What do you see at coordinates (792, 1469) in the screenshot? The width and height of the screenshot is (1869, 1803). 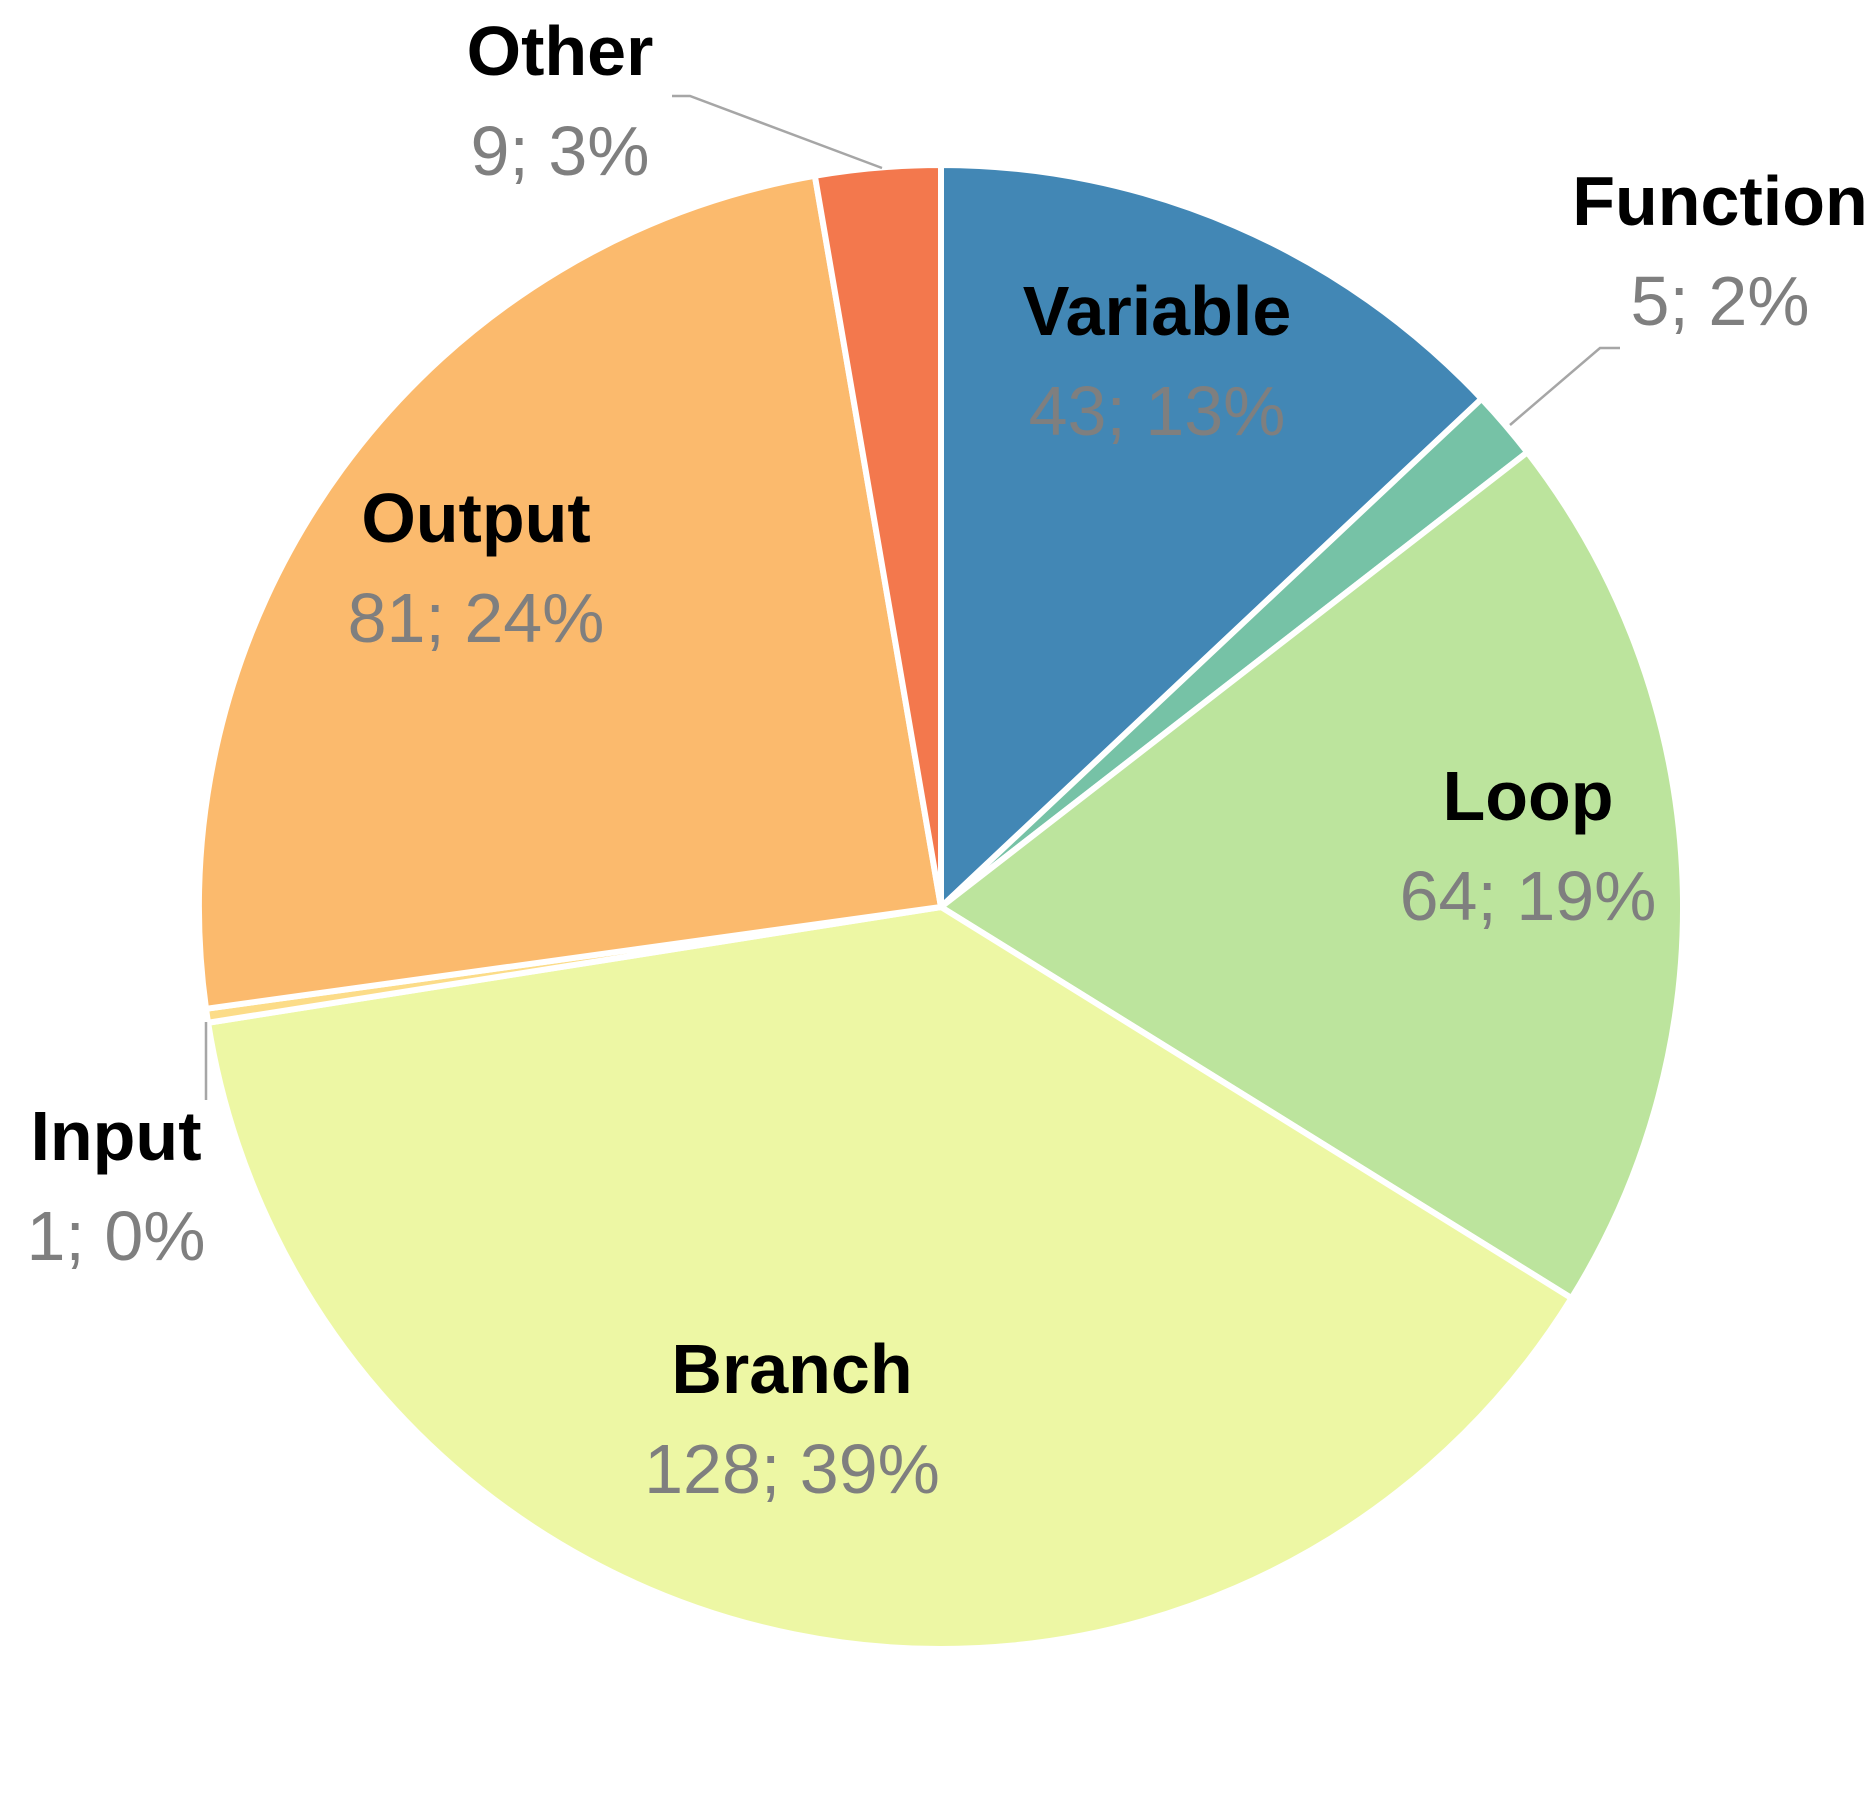 I see `slice-value-label-branch: 128; 39%` at bounding box center [792, 1469].